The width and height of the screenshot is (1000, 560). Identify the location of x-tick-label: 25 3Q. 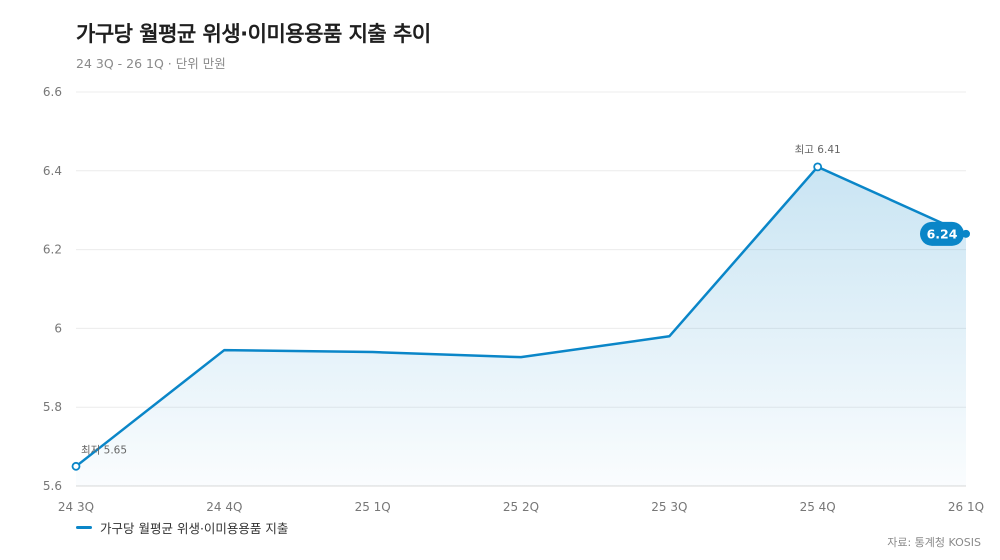
(669, 507).